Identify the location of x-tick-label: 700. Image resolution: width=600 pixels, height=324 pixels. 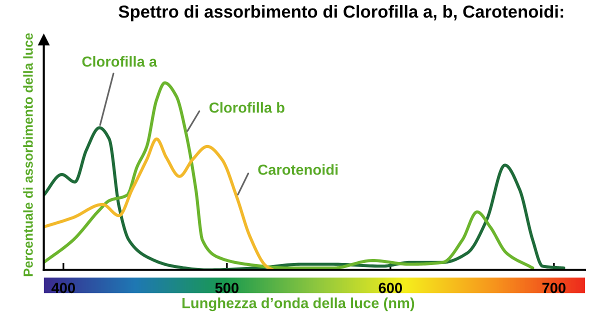
(554, 288).